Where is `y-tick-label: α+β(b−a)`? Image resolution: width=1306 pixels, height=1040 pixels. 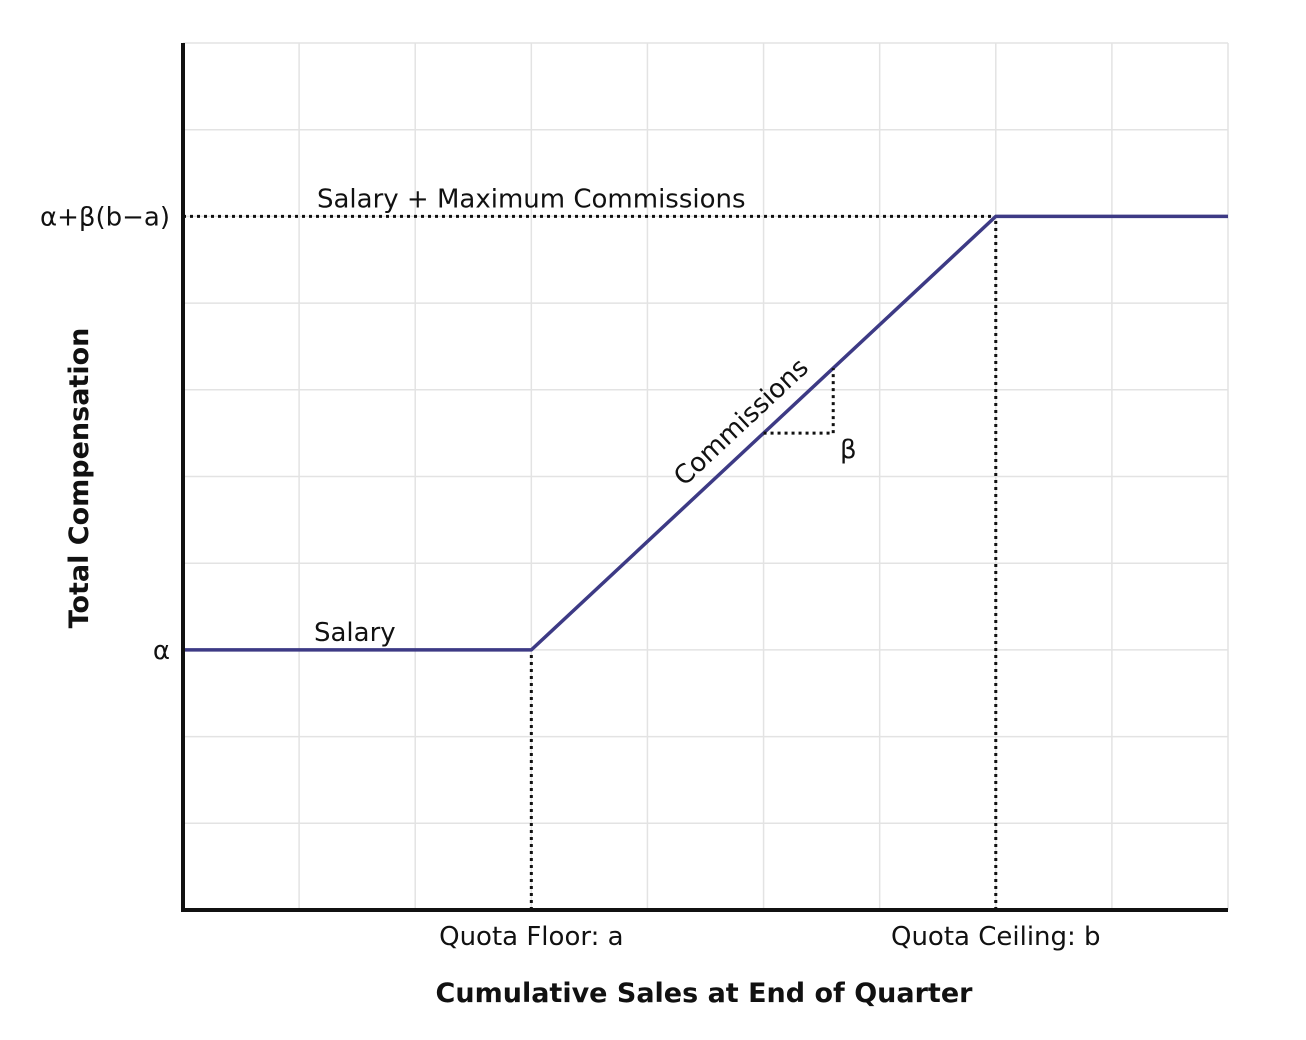
y-tick-label: α+β(b−a) is located at coordinates (105, 217).